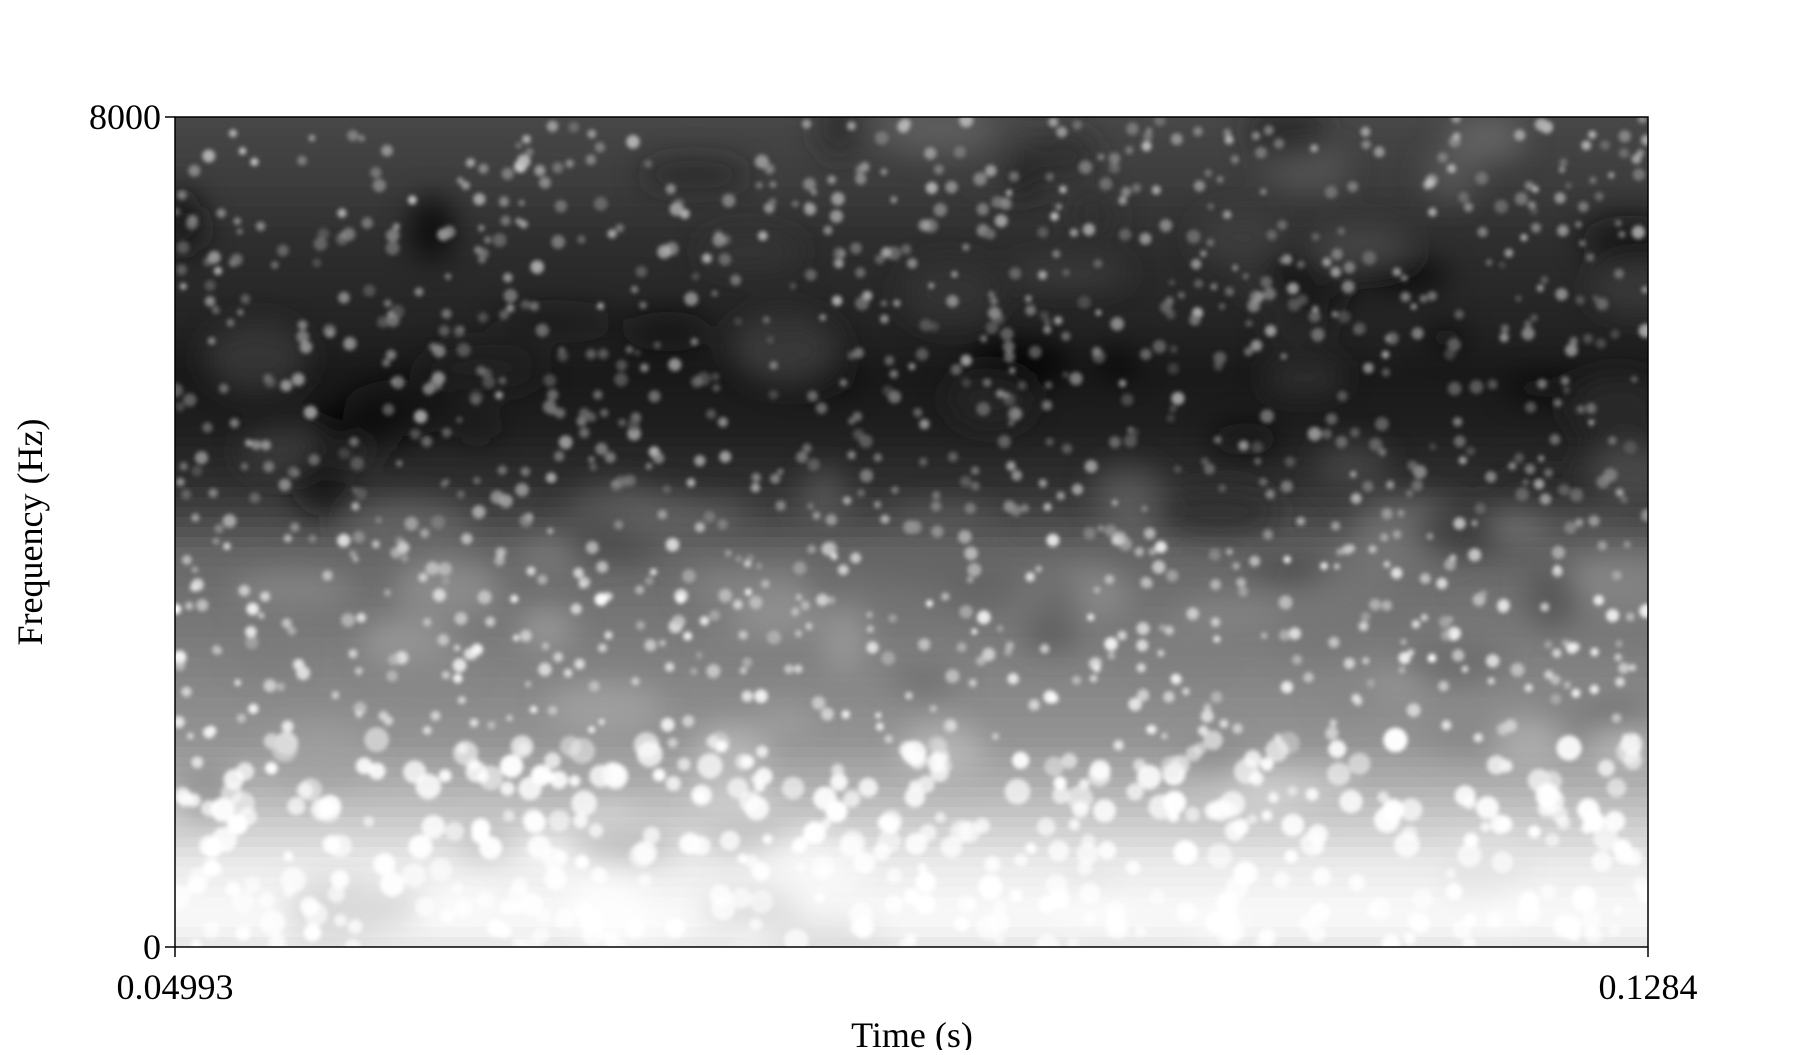 Image resolution: width=1800 pixels, height=1055 pixels. What do you see at coordinates (125, 117) in the screenshot?
I see `y-tick-label-top: 8000` at bounding box center [125, 117].